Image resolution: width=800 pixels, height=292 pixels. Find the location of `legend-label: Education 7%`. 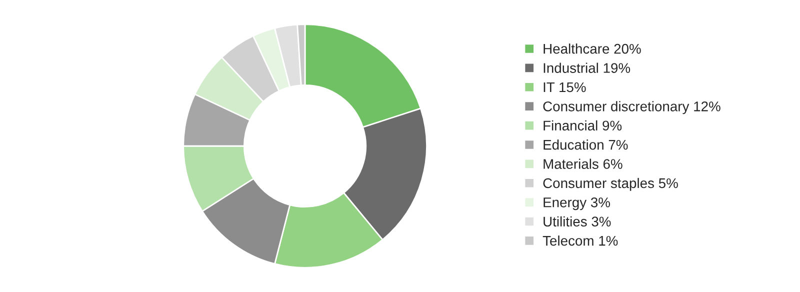

legend-label: Education 7% is located at coordinates (586, 145).